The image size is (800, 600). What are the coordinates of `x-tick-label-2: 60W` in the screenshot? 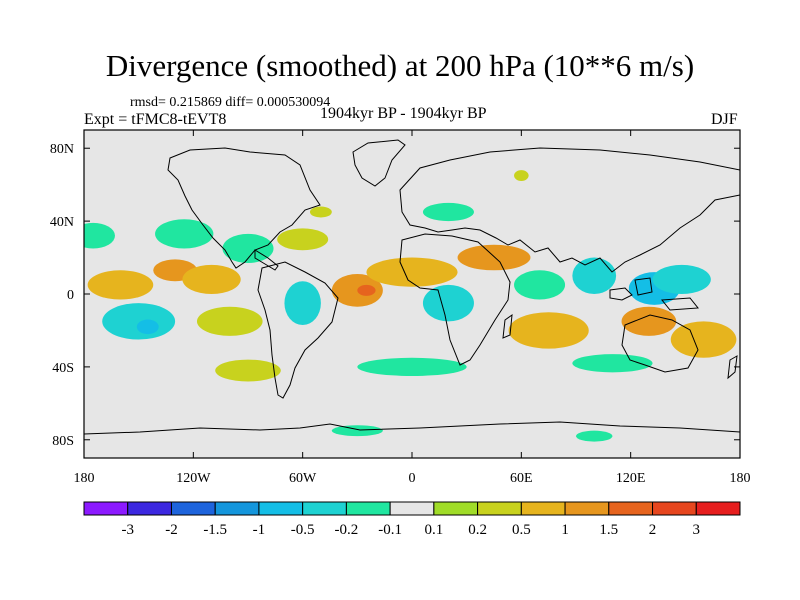 It's located at (303, 478).